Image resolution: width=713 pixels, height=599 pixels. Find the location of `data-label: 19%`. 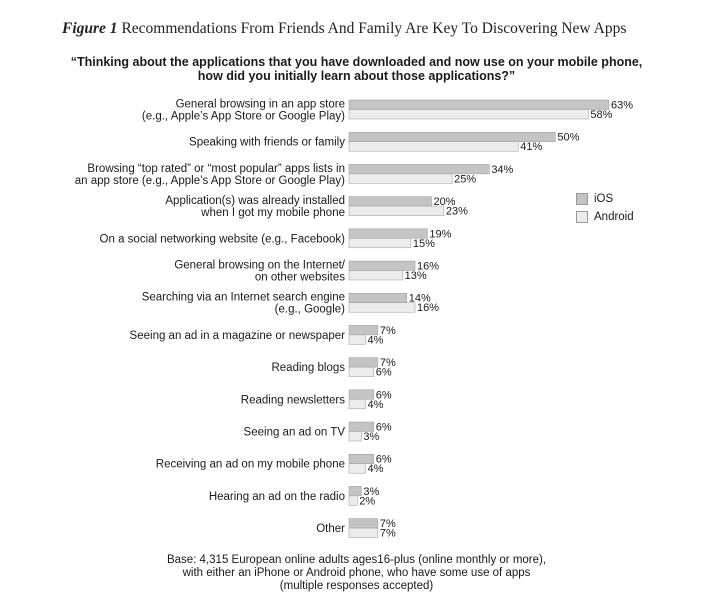

data-label: 19% is located at coordinates (440, 234).